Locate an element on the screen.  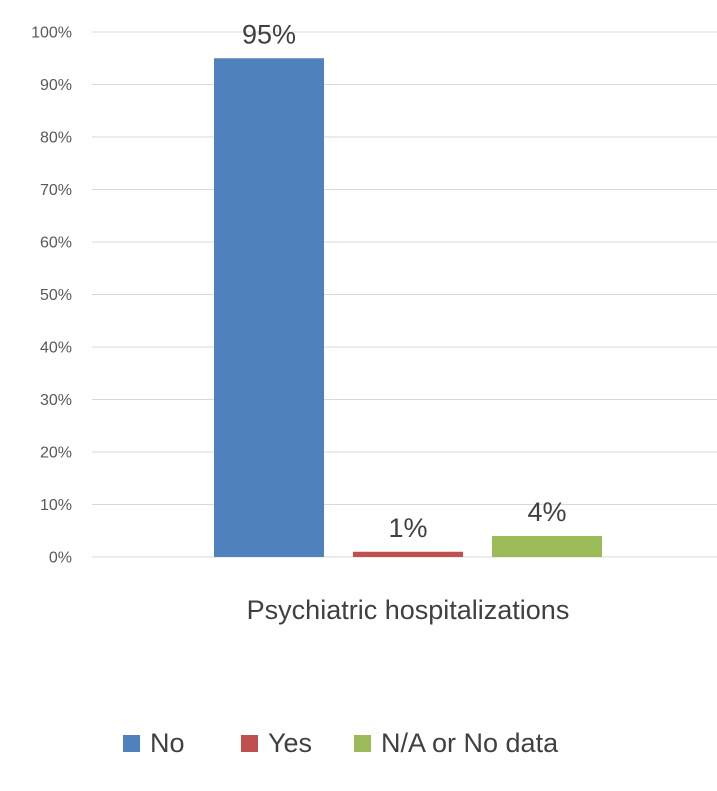
y-axis-tick-labels: 0% 10% 20% 30% 40% 50% 60% 70% 80% 90% 100% is located at coordinates (51, 296).